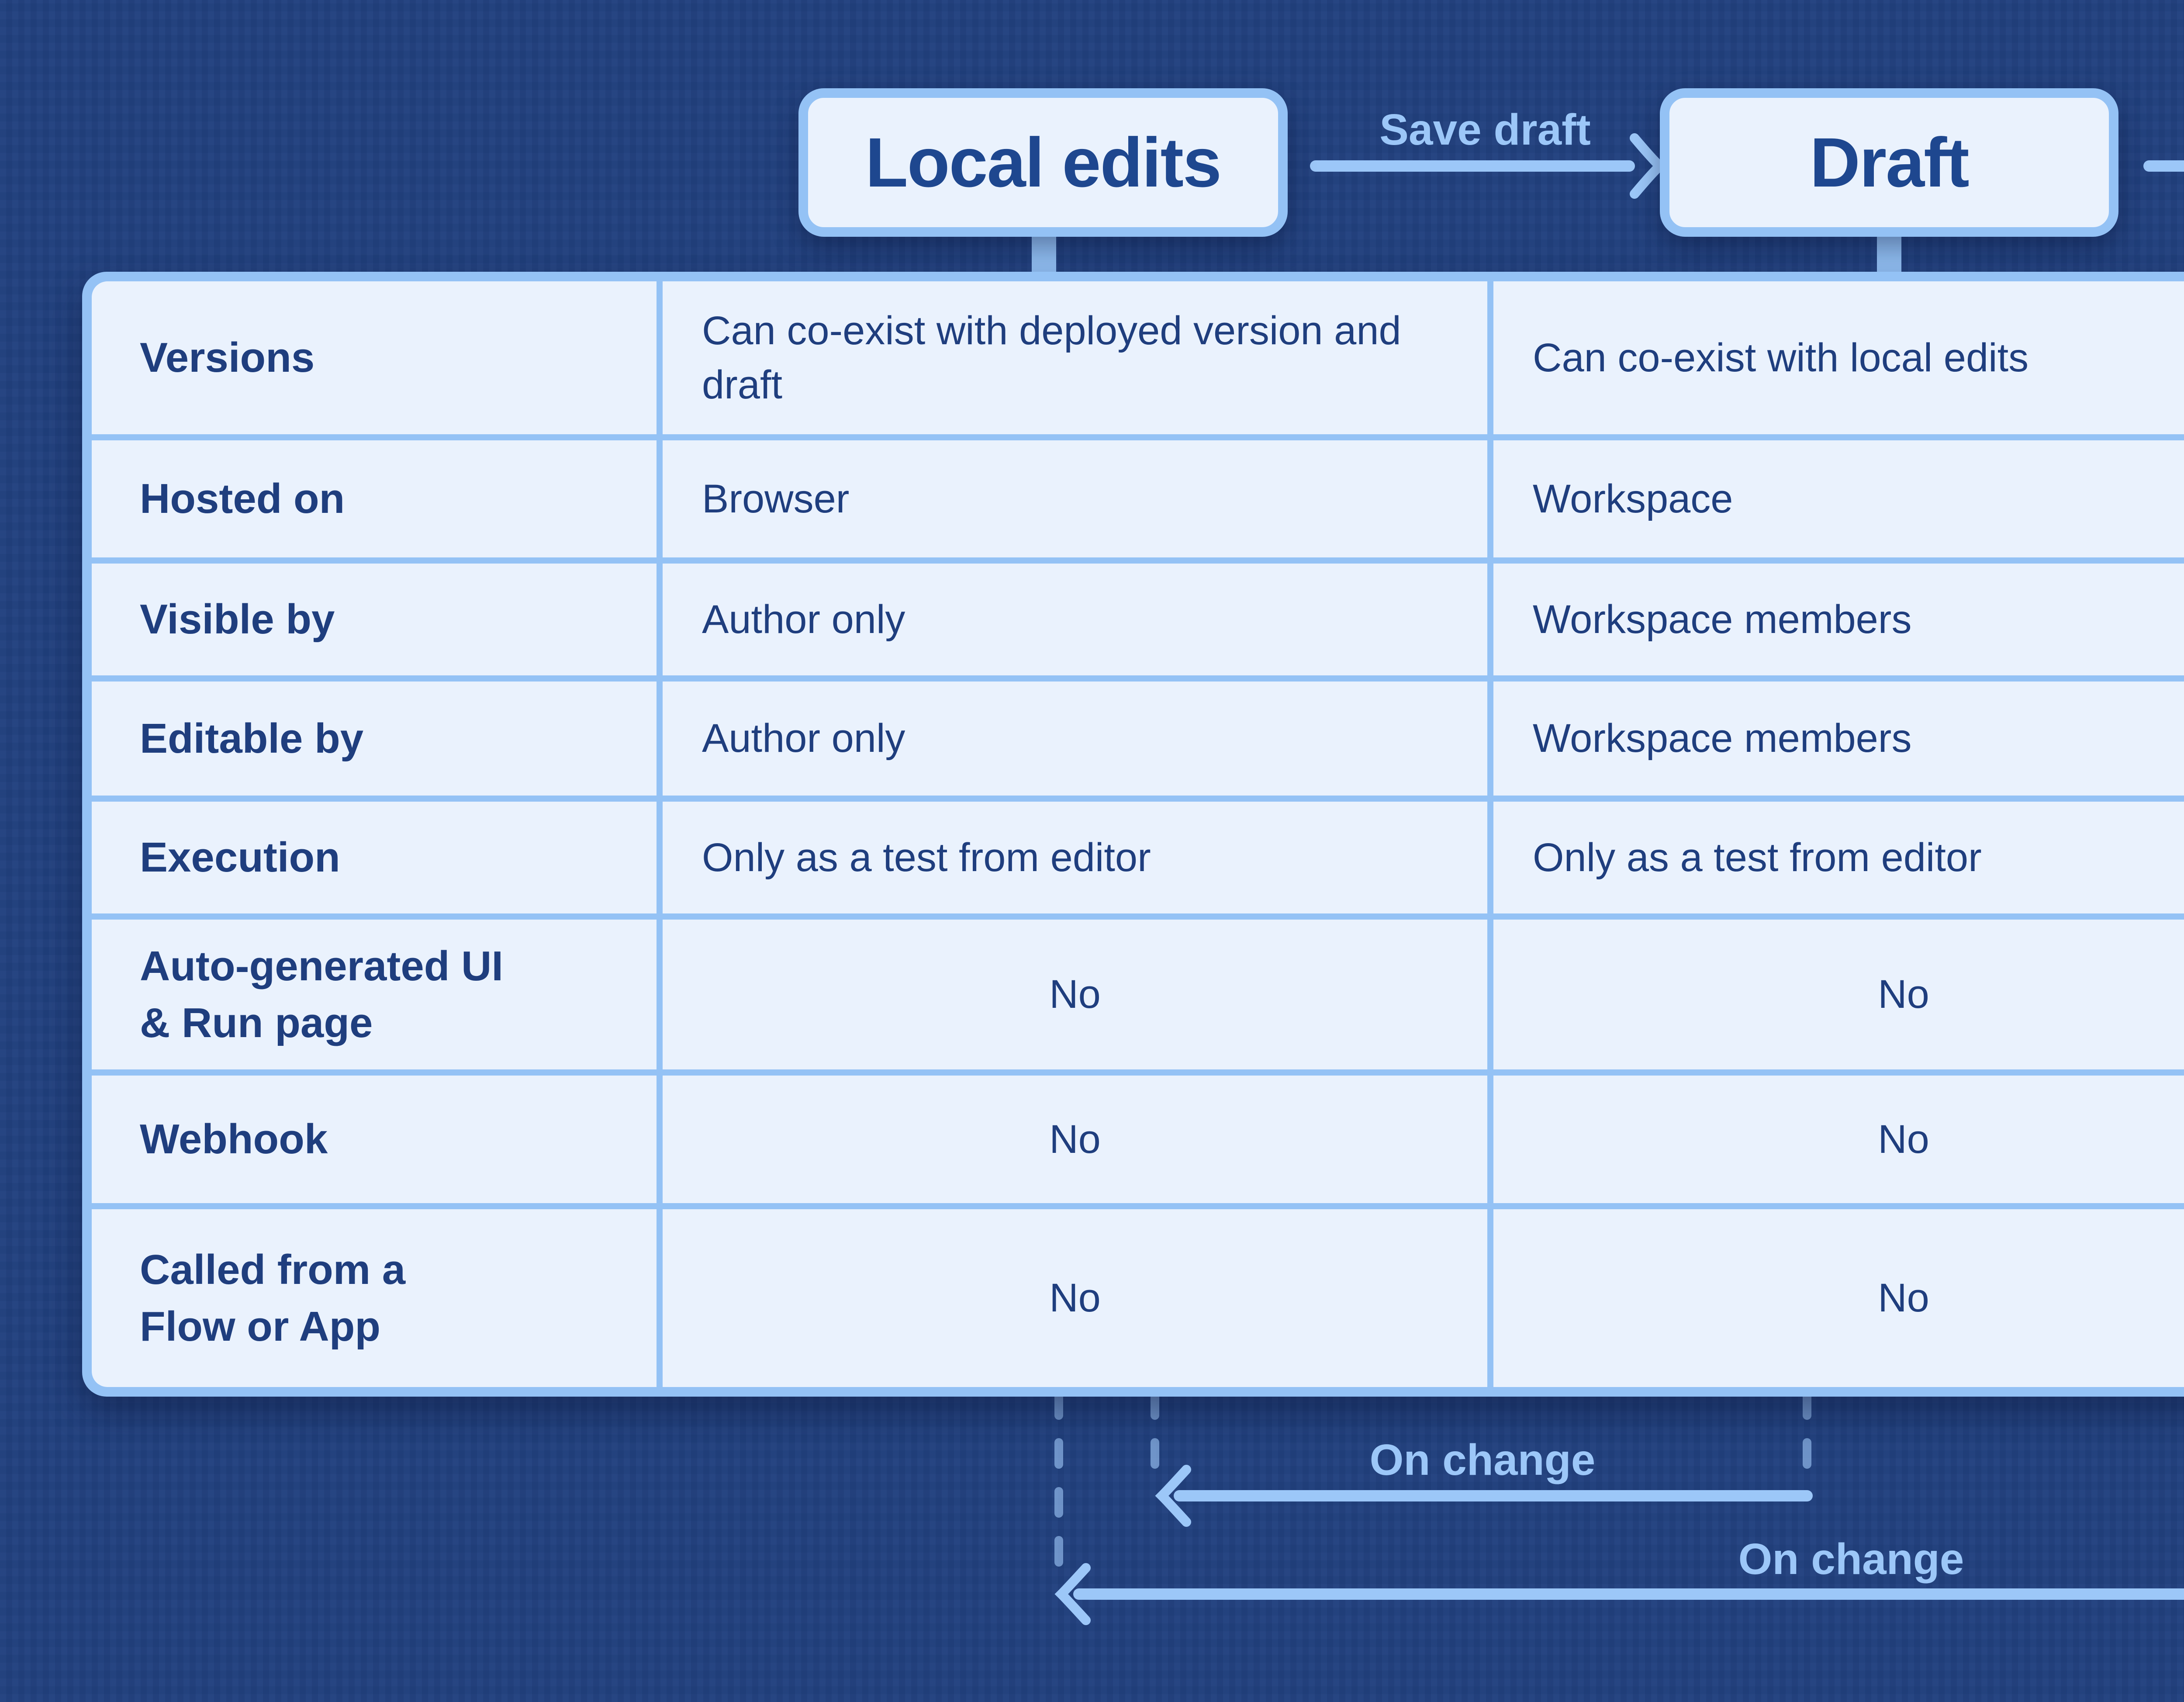 Image resolution: width=2184 pixels, height=1702 pixels. Describe the element at coordinates (1838, 499) in the screenshot. I see `table-cell: Workspace` at that location.